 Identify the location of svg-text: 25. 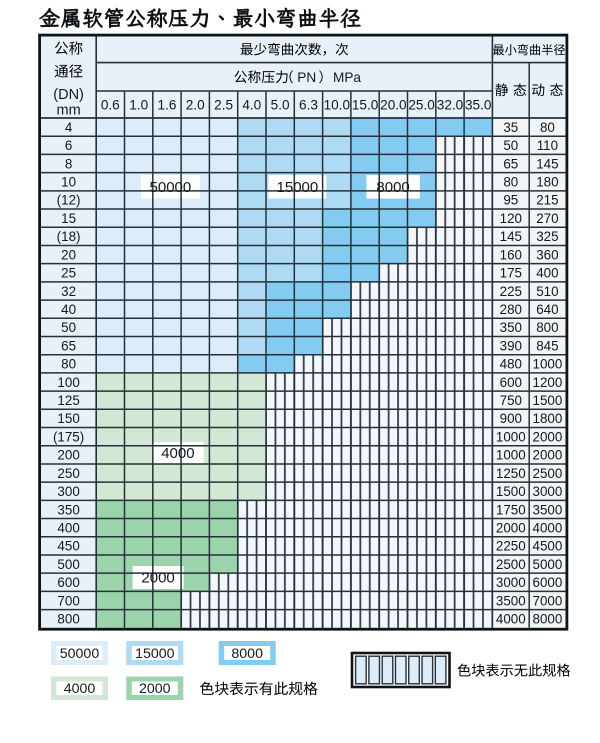
(68, 273).